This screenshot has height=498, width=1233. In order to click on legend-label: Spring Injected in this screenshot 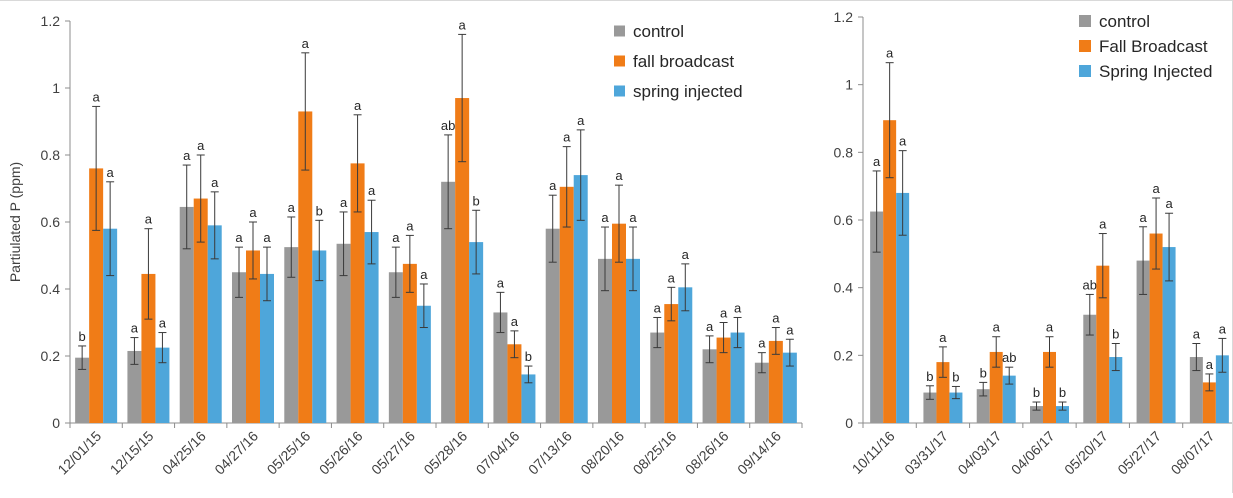, I will do `click(1155, 71)`.